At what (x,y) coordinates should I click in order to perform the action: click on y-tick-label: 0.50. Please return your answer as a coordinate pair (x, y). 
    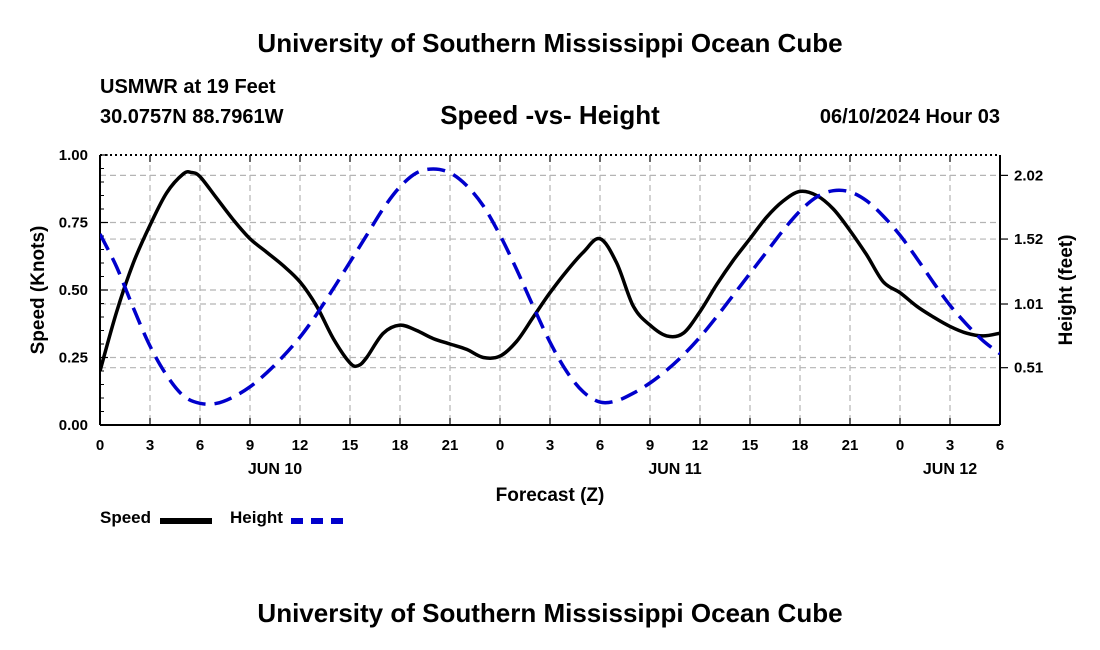
    Looking at the image, I should click on (73, 290).